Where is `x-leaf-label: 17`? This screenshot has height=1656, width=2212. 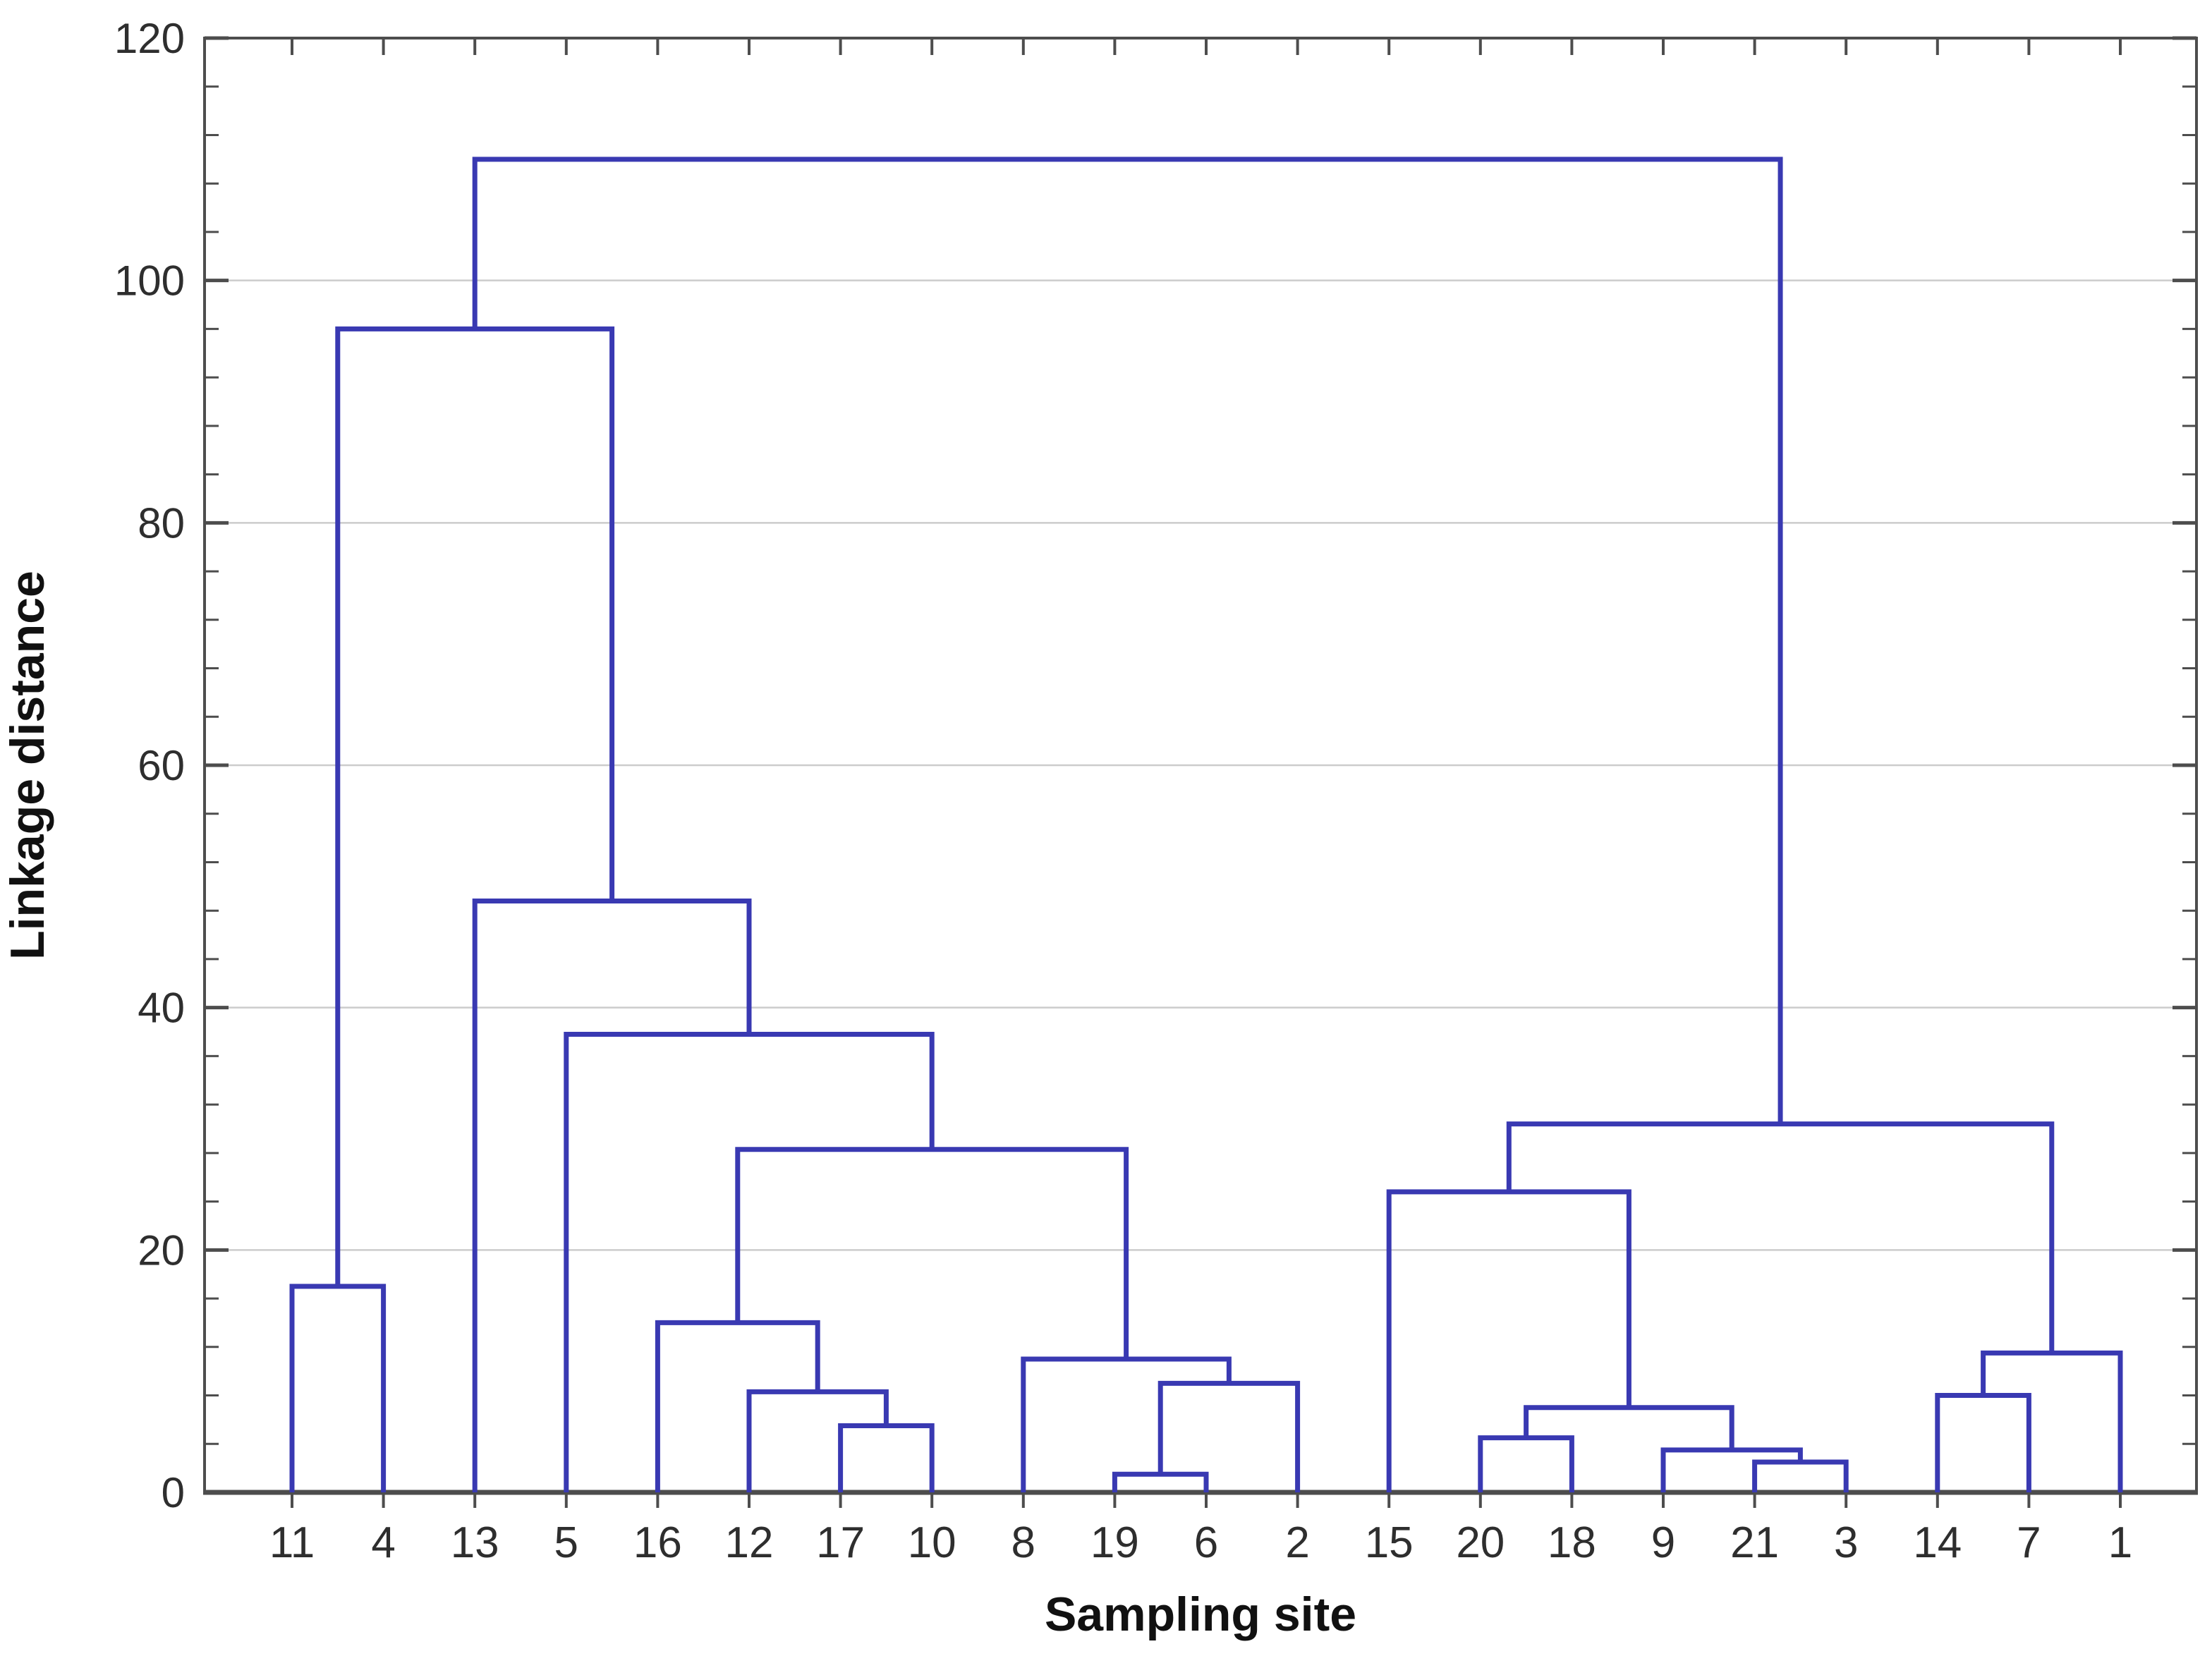 x-leaf-label: 17 is located at coordinates (841, 1542).